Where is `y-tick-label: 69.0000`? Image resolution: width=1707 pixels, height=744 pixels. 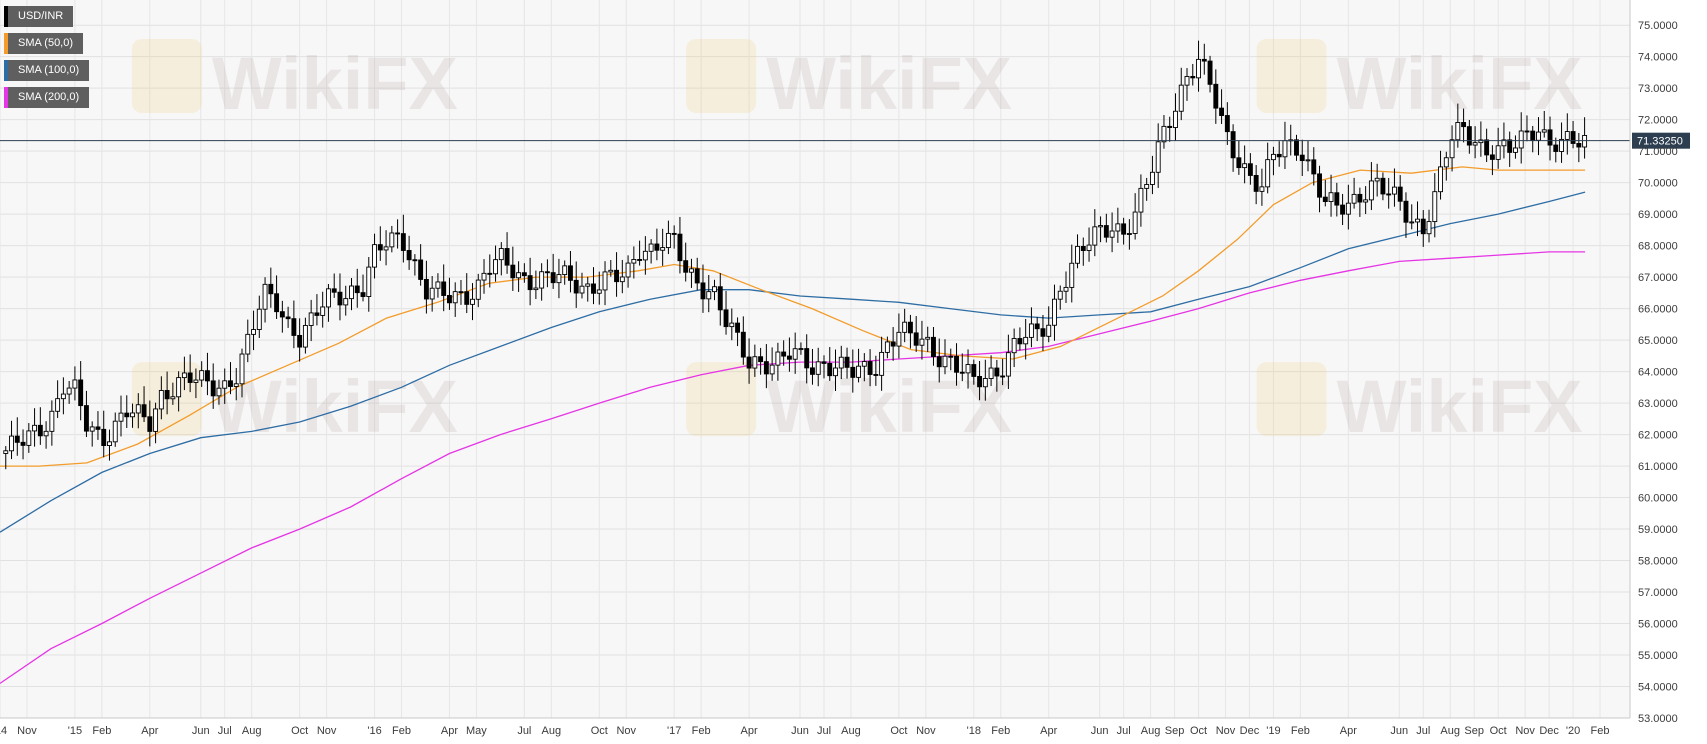 y-tick-label: 69.0000 is located at coordinates (1658, 215).